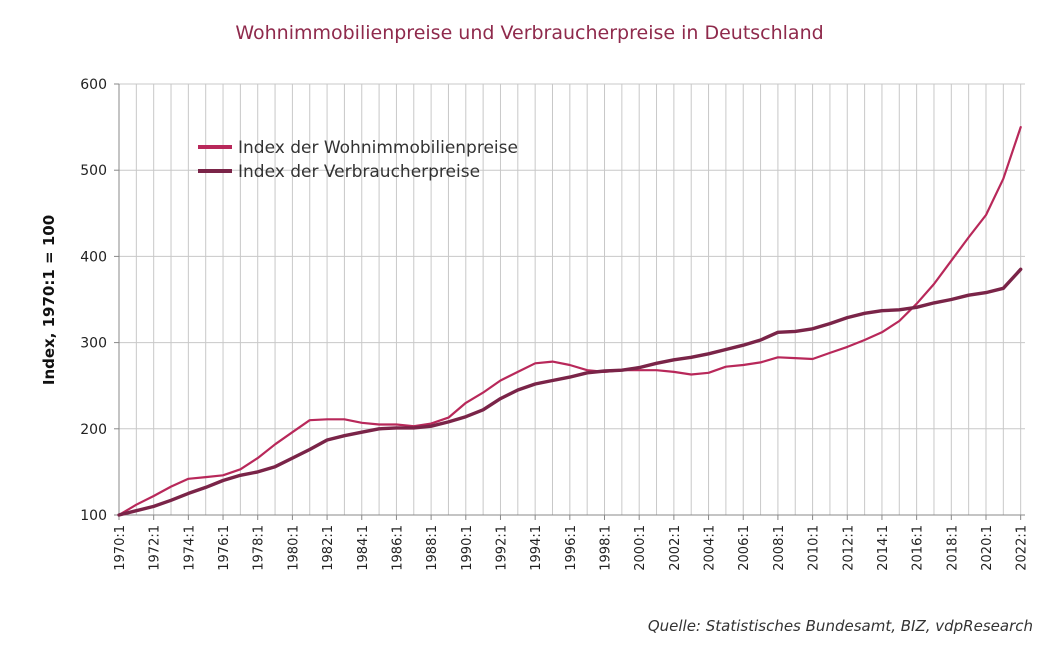 This screenshot has width=1059, height=647. I want to click on x-tick-label: 1976:1, so click(224, 548).